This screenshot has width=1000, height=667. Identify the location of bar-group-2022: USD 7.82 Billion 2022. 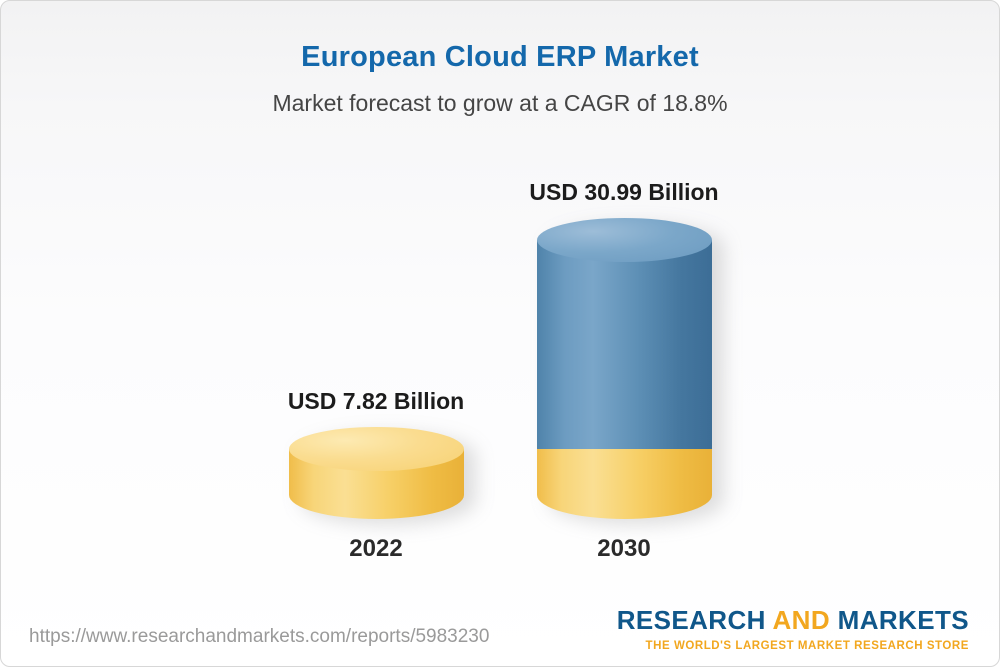
(376, 475).